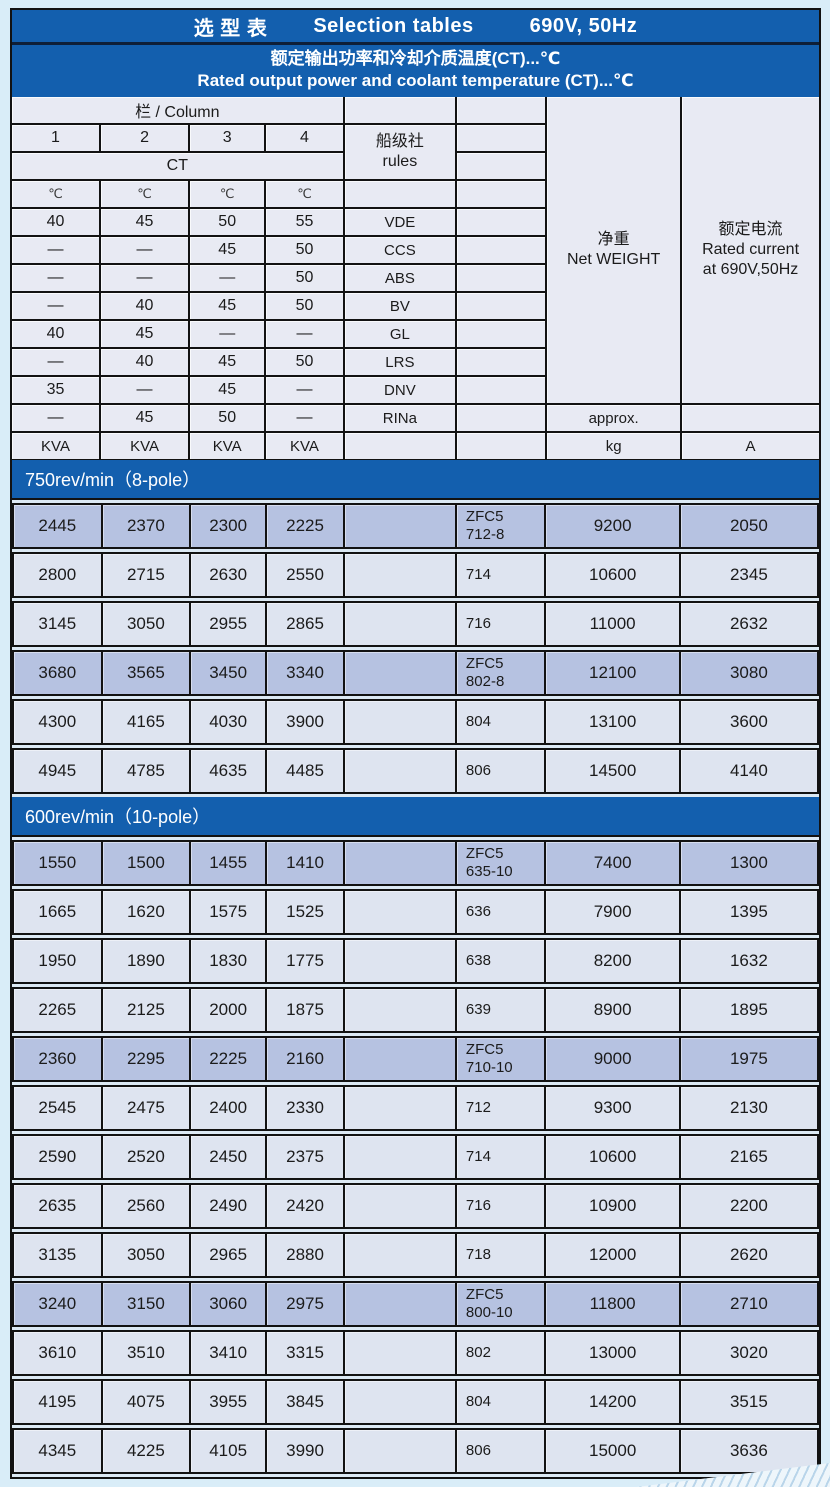  What do you see at coordinates (228, 722) in the screenshot?
I see `kva-cell: 4030` at bounding box center [228, 722].